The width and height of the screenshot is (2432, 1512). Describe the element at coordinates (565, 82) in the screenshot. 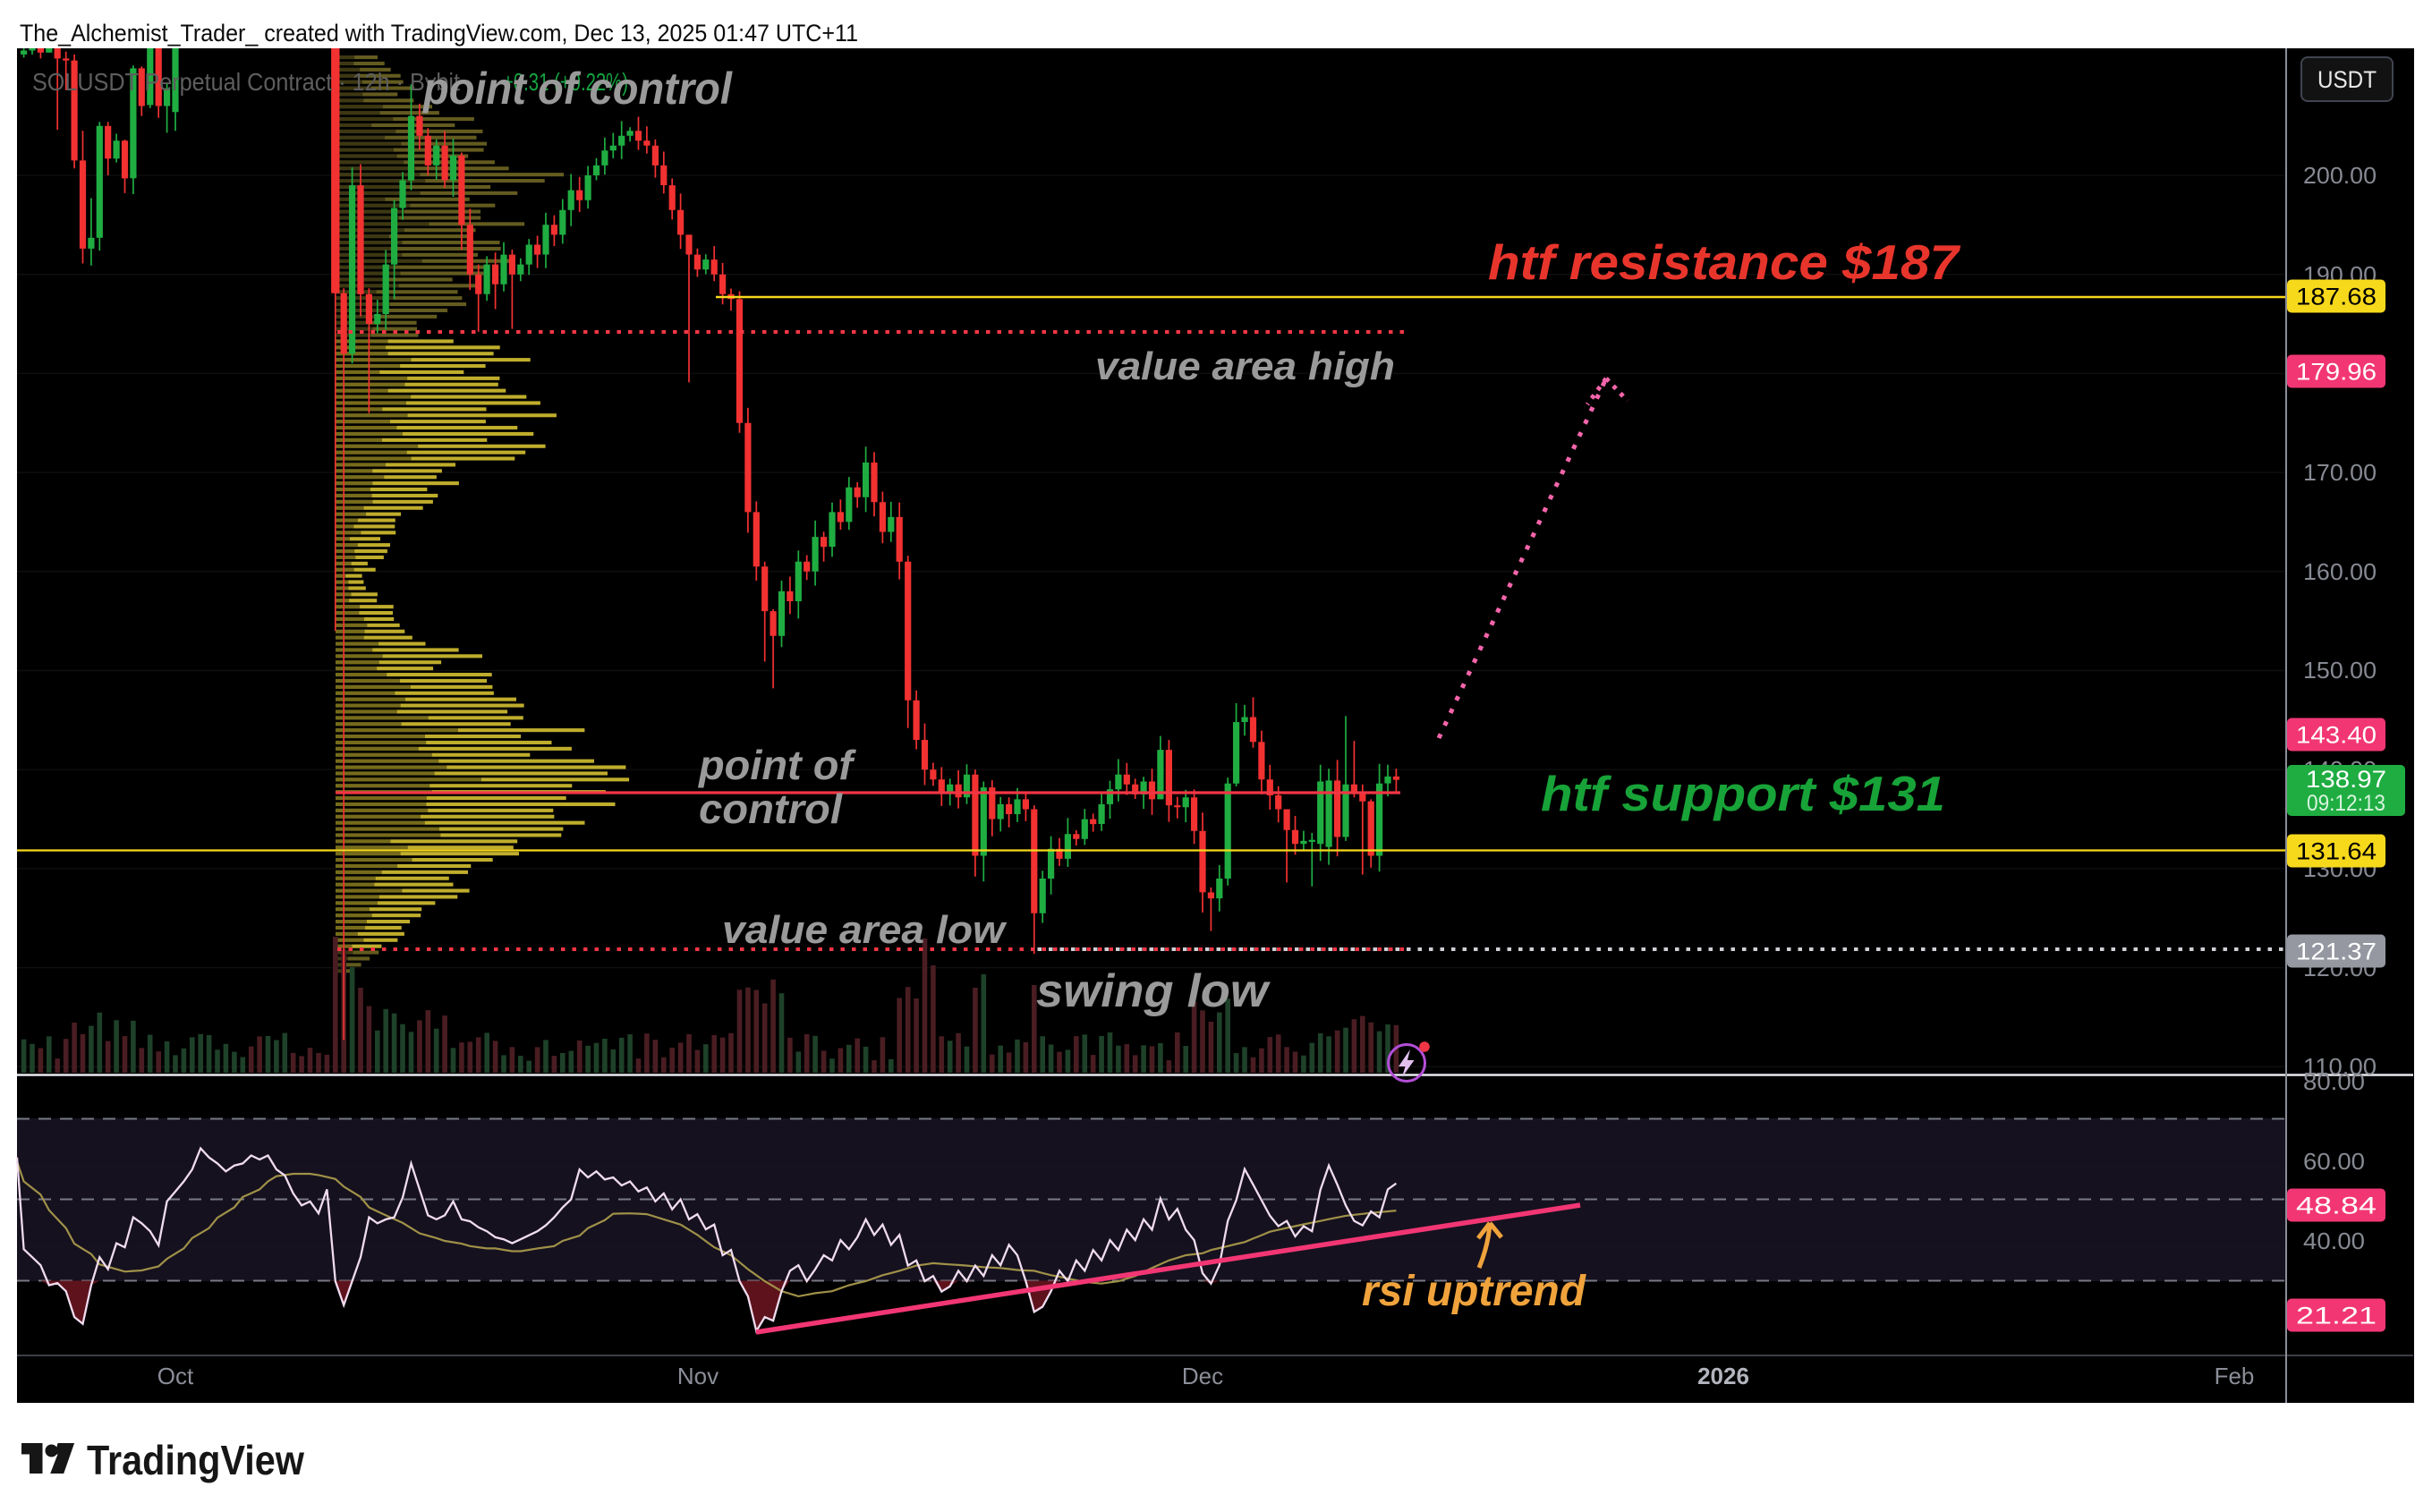

I see `svg-text: +0.31 (+0.22%)` at that location.